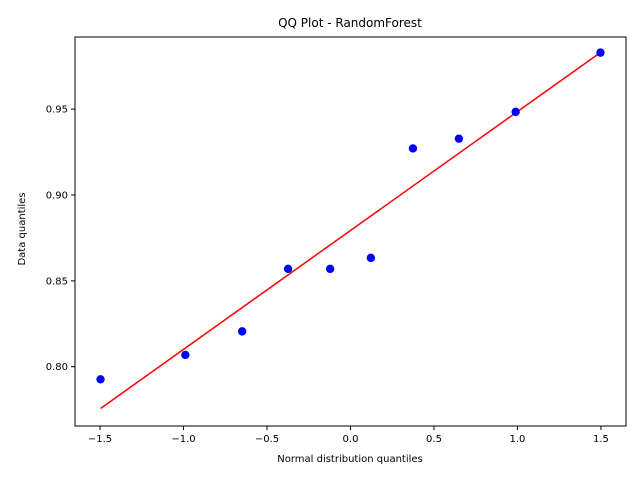 The width and height of the screenshot is (640, 480). What do you see at coordinates (350, 459) in the screenshot?
I see `x-axis-label: Normal distribution quantiles` at bounding box center [350, 459].